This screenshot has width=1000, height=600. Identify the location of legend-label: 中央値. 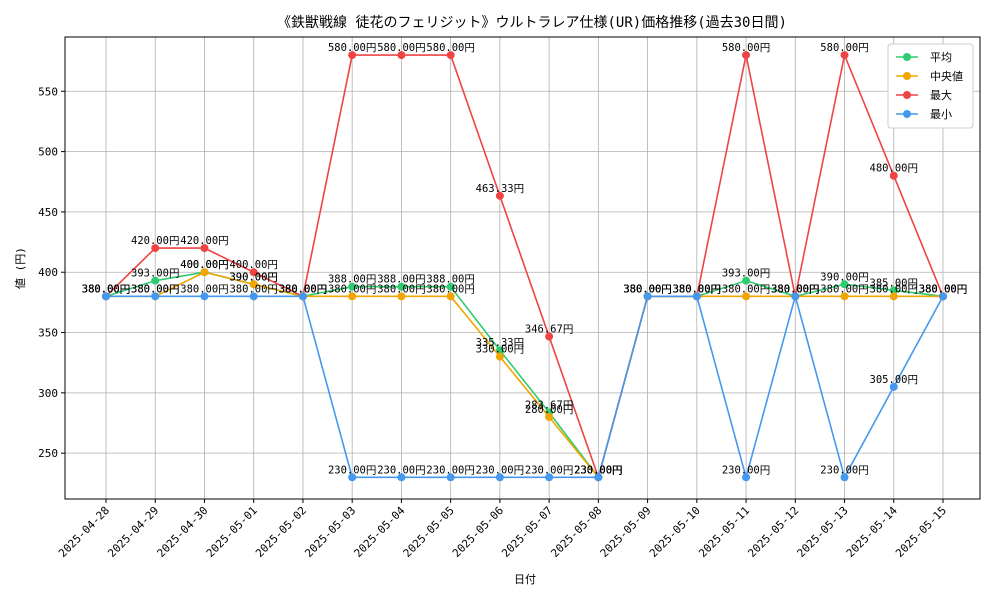
(946, 76).